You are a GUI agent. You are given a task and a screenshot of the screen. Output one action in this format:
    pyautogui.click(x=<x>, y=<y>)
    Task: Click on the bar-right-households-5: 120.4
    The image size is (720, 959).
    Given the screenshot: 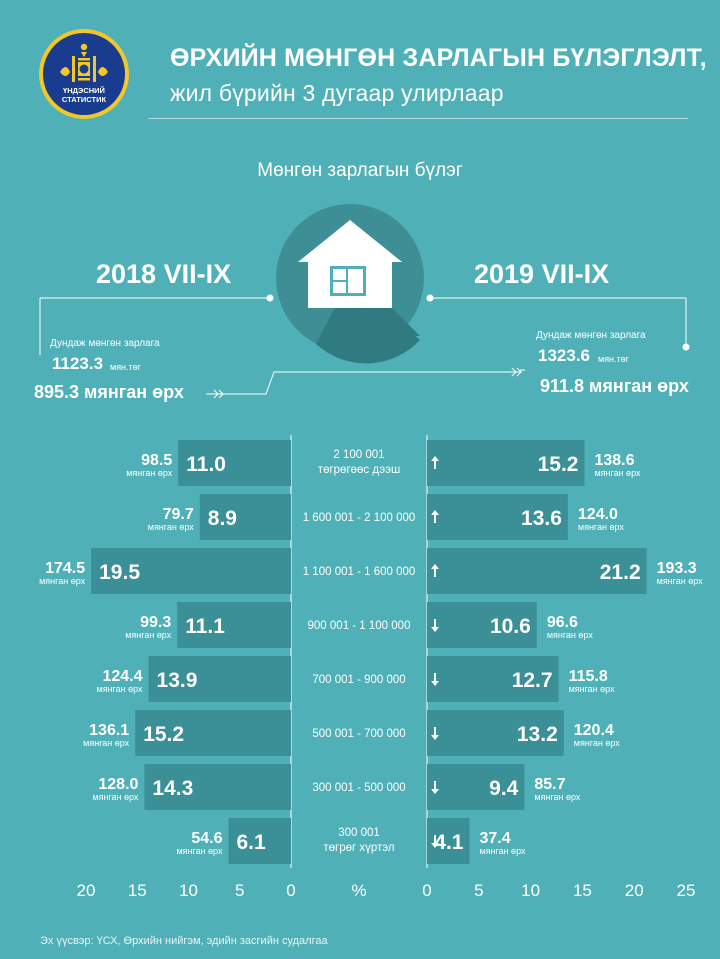 What is the action you would take?
    pyautogui.click(x=594, y=730)
    